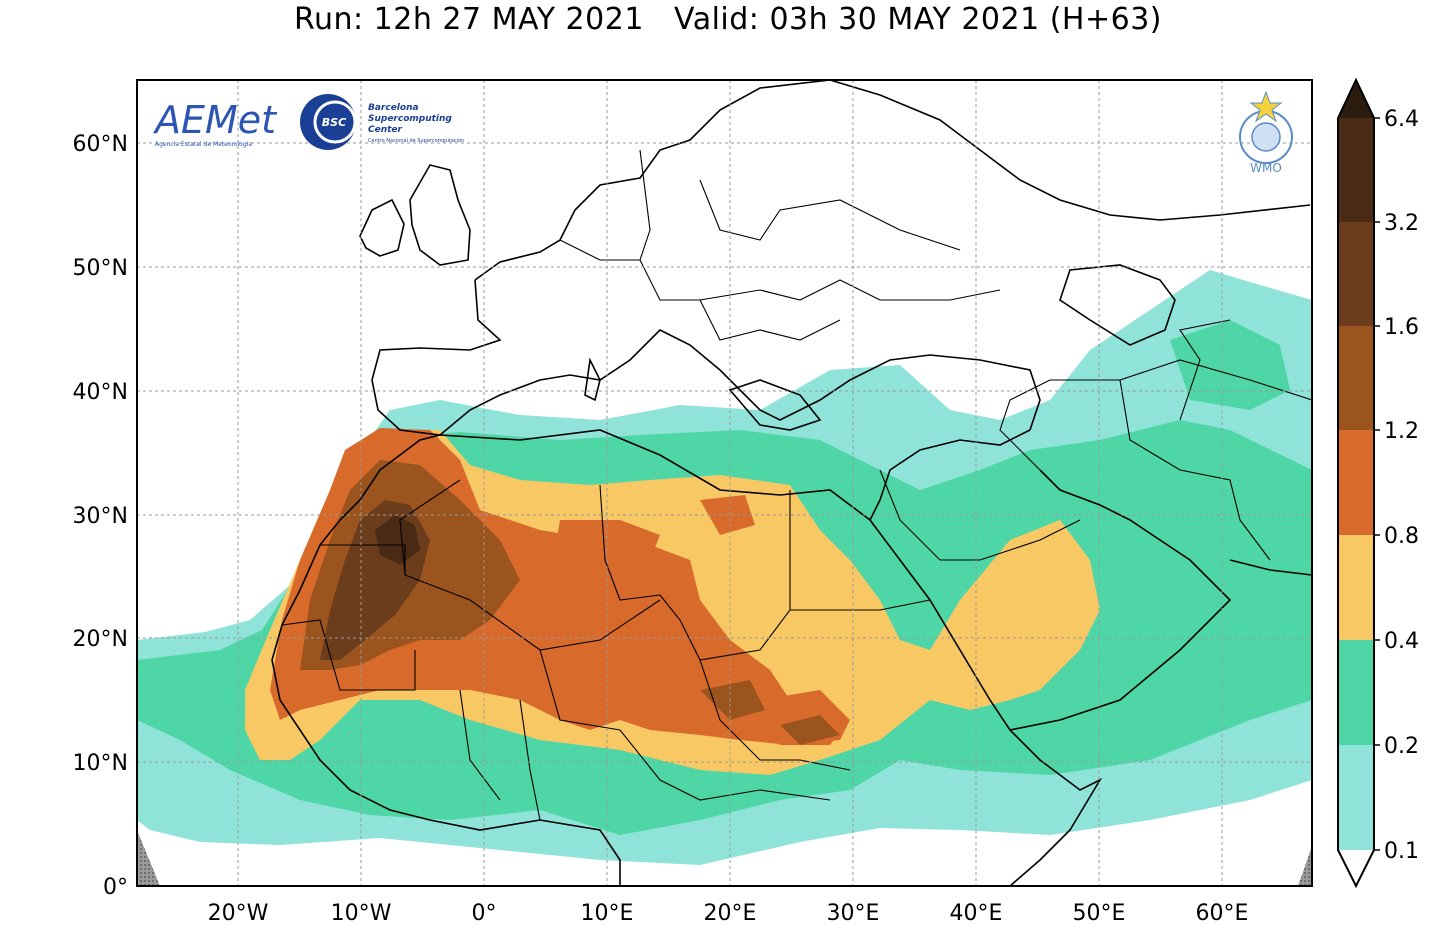 This screenshot has width=1456, height=944. What do you see at coordinates (1401, 327) in the screenshot?
I see `colorbar-level-label: 1.6` at bounding box center [1401, 327].